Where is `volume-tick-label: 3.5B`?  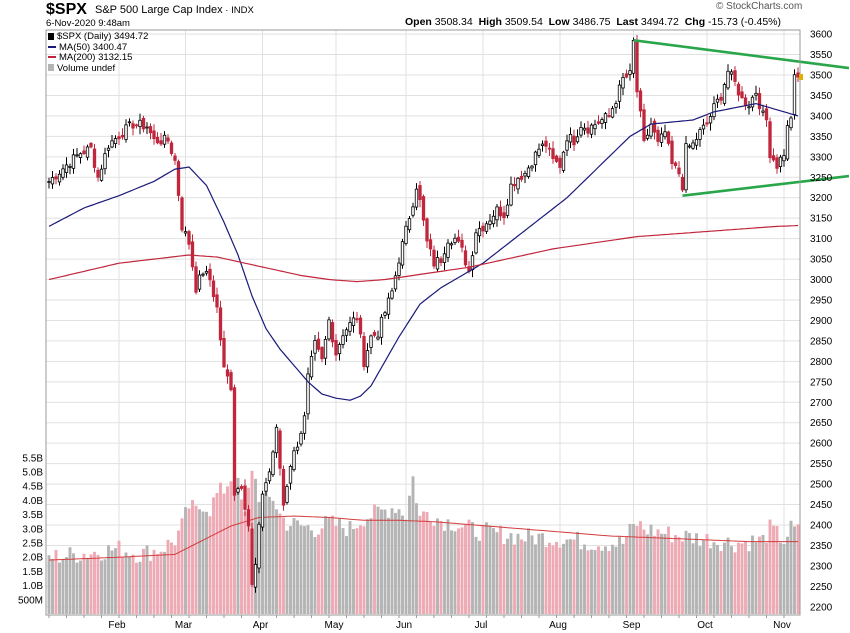
volume-tick-label: 3.5B is located at coordinates (32, 515).